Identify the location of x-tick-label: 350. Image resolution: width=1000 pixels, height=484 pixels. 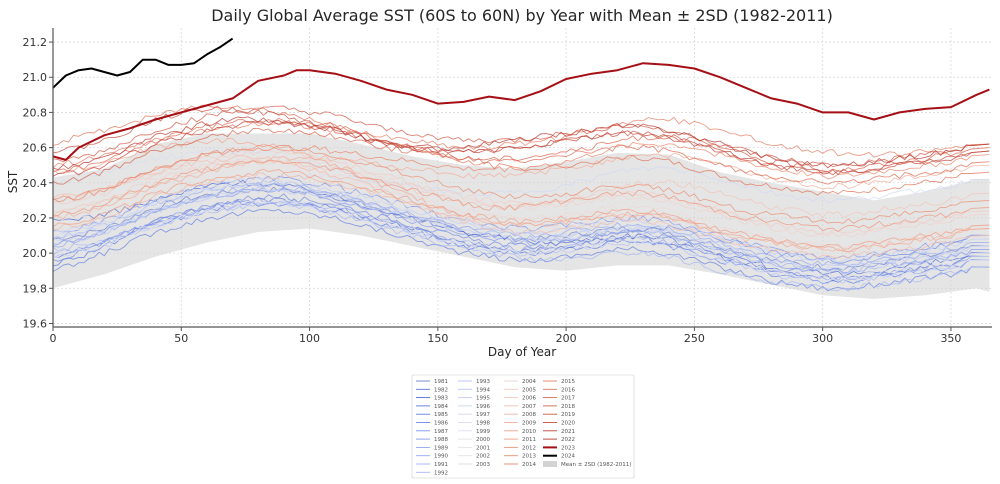
(950, 338).